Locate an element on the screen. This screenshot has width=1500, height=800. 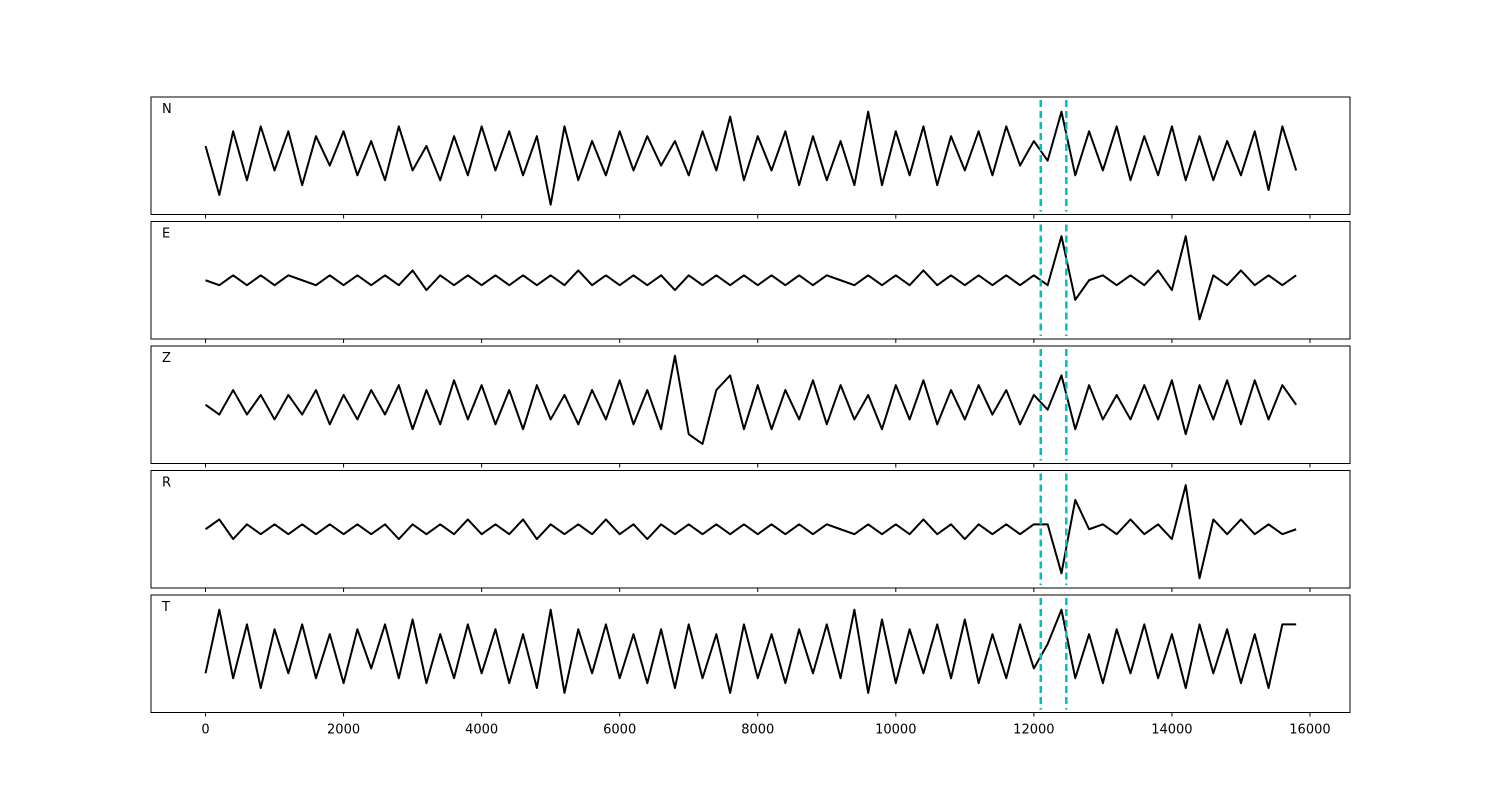
x-tick-label: 4000 is located at coordinates (481, 730).